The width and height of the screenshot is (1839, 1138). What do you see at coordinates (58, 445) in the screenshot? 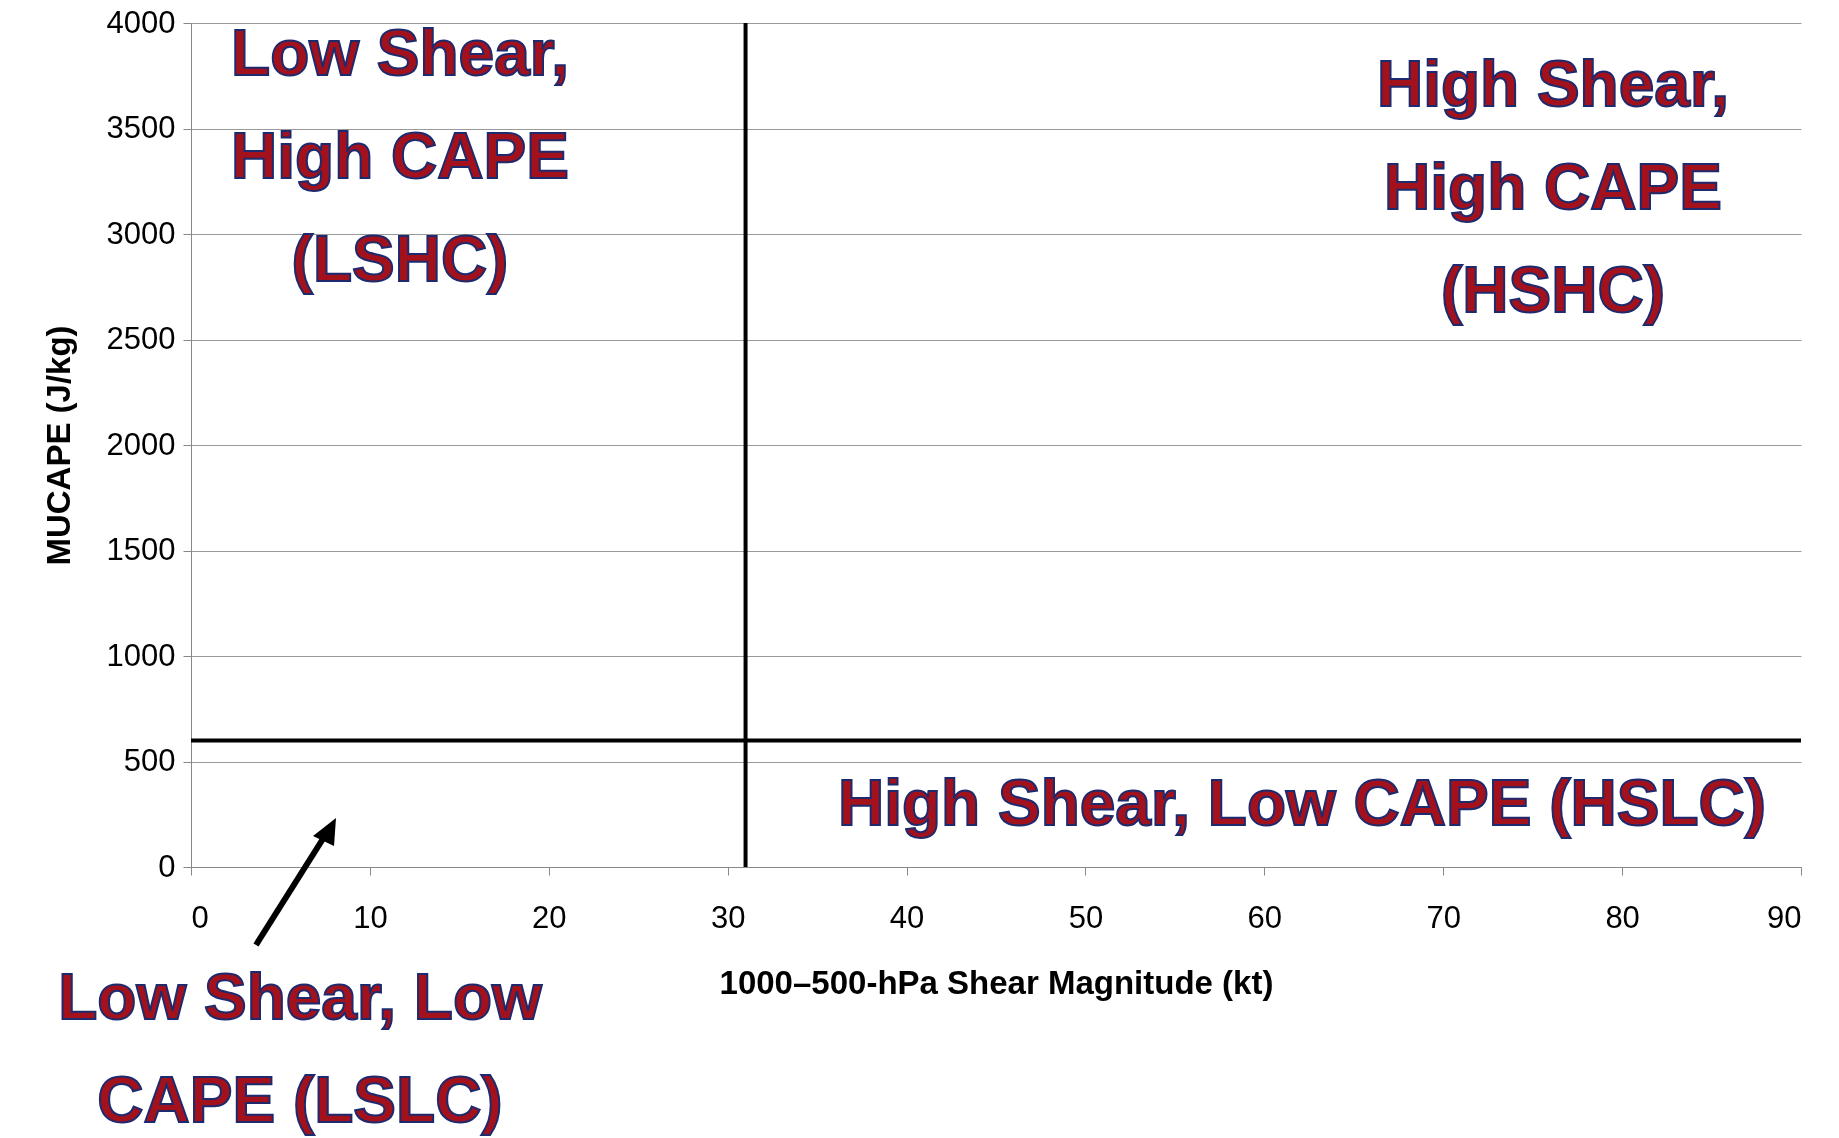
I see `y-axis-title: MUCAPE (J/kg)` at bounding box center [58, 445].